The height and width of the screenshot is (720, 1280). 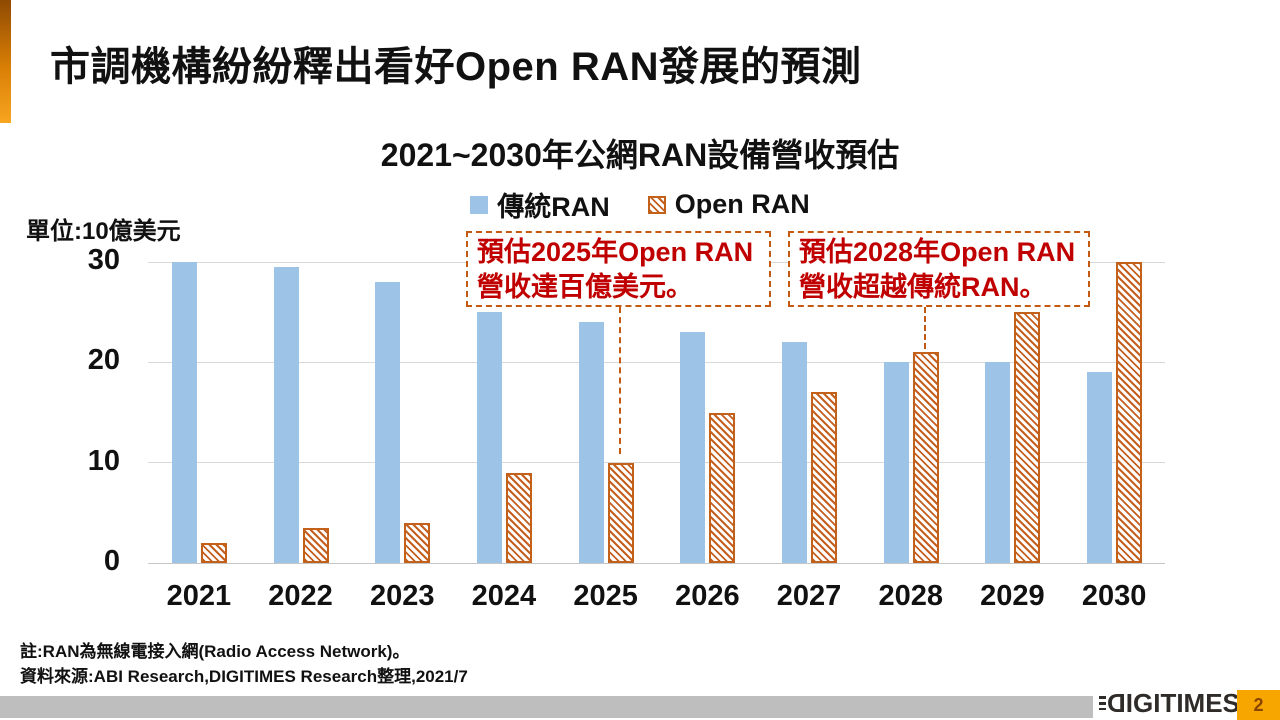 I want to click on y-tick-label-20: 20, so click(x=103, y=360).